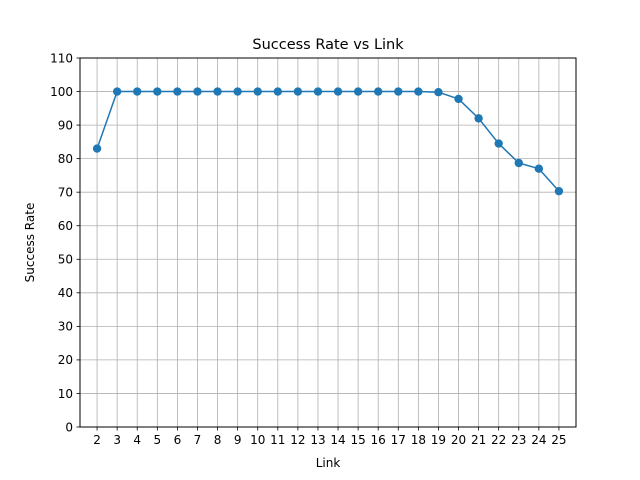  Describe the element at coordinates (538, 440) in the screenshot. I see `x-tick-label: 24` at that location.